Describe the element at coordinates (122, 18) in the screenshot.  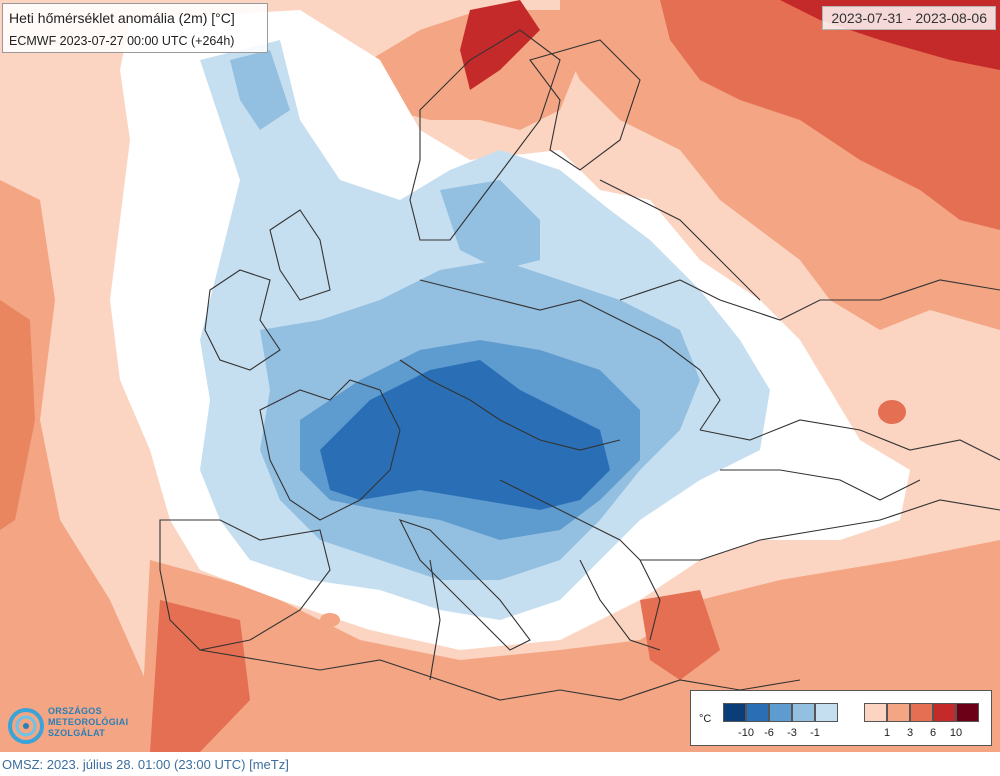
I see `map-title: Heti hőmérséklet anomália (2m) [°C]` at that location.